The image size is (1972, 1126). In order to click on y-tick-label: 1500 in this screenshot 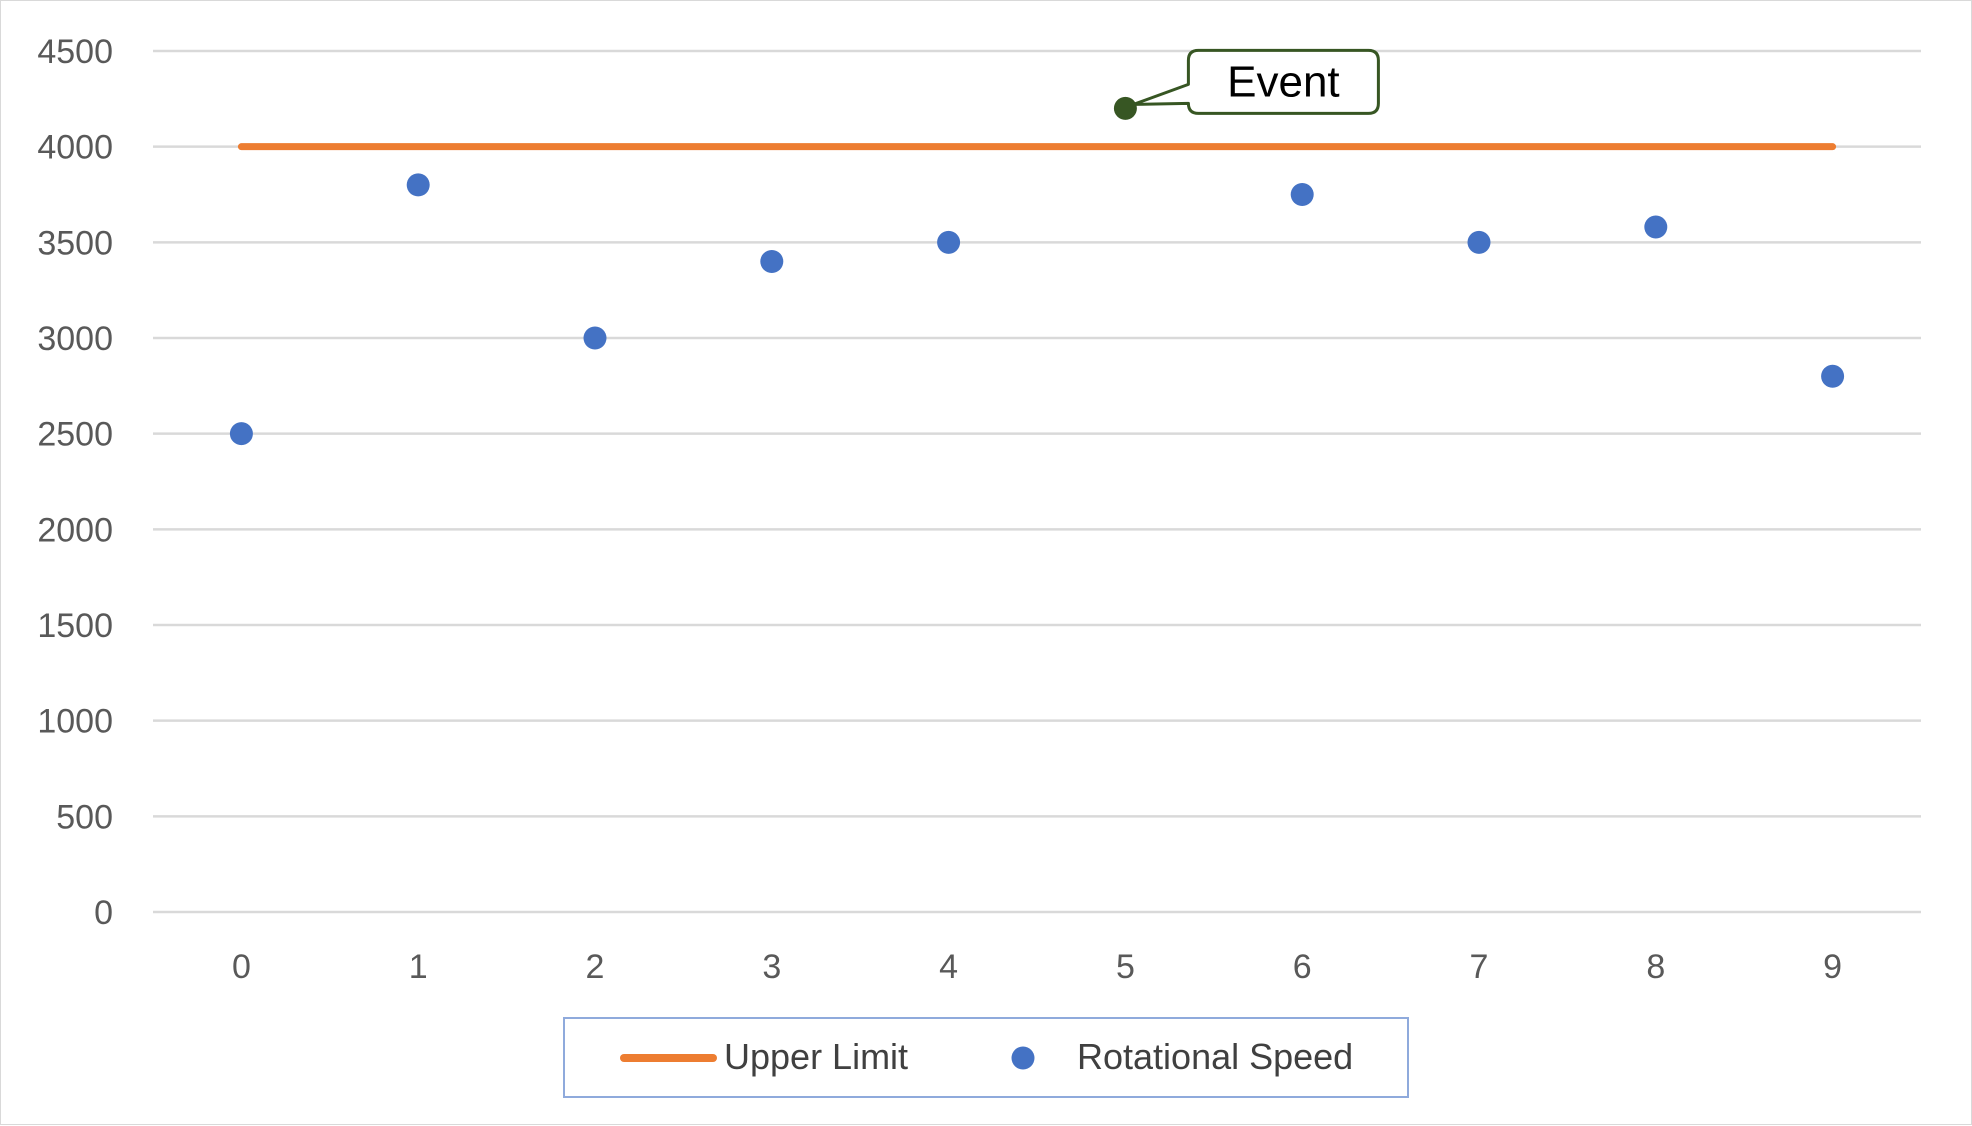, I will do `click(75, 626)`.